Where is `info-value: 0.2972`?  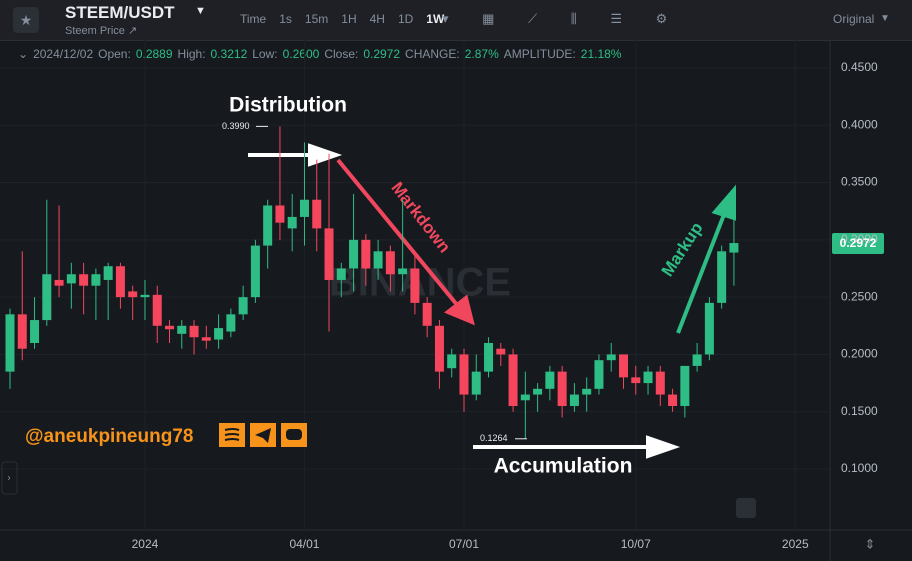 info-value: 0.2972 is located at coordinates (382, 54).